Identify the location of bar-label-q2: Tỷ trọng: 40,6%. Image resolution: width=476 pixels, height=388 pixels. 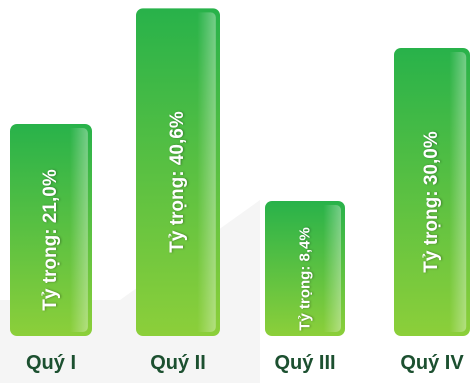
(177, 182).